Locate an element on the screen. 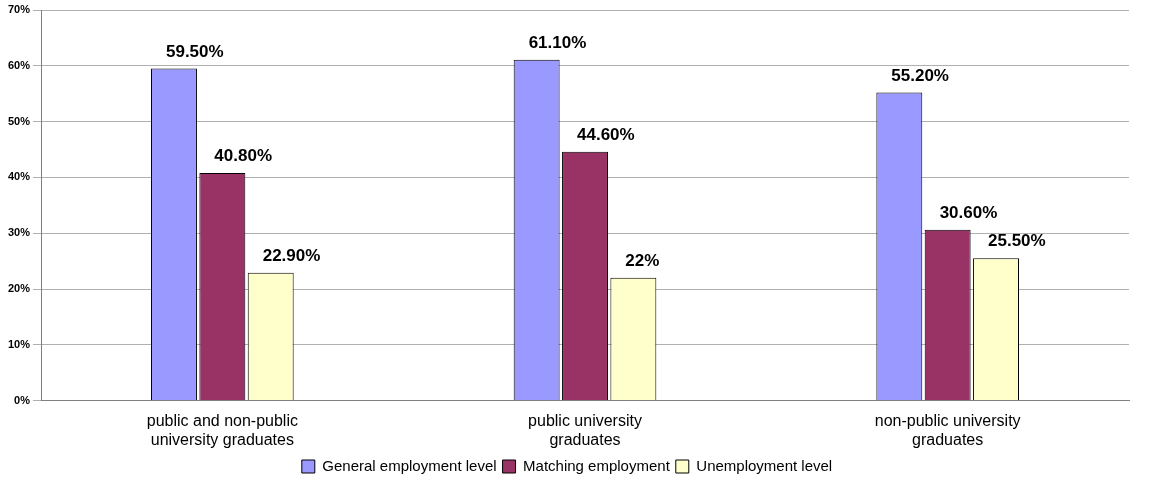 This screenshot has width=1149, height=494. data-label: 40.80% is located at coordinates (243, 156).